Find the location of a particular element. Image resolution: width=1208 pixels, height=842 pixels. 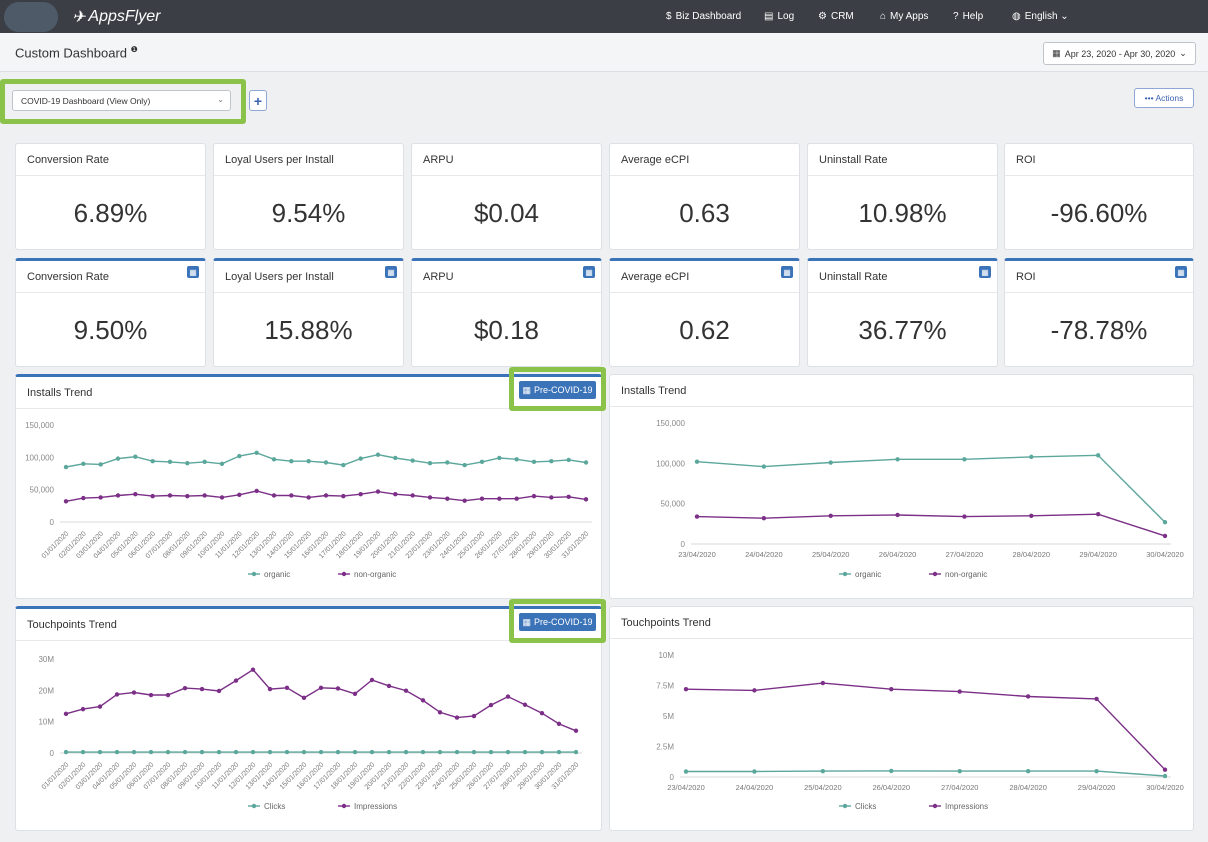

kpi-value: 0.63 is located at coordinates (704, 213).